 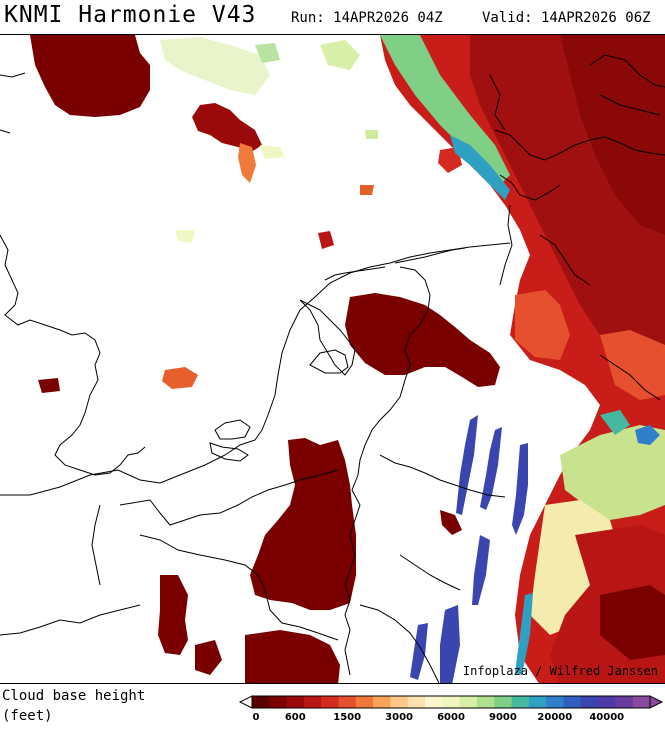 What do you see at coordinates (269, 140) in the screenshot?
I see `scattered-cloud-flecks` at bounding box center [269, 140].